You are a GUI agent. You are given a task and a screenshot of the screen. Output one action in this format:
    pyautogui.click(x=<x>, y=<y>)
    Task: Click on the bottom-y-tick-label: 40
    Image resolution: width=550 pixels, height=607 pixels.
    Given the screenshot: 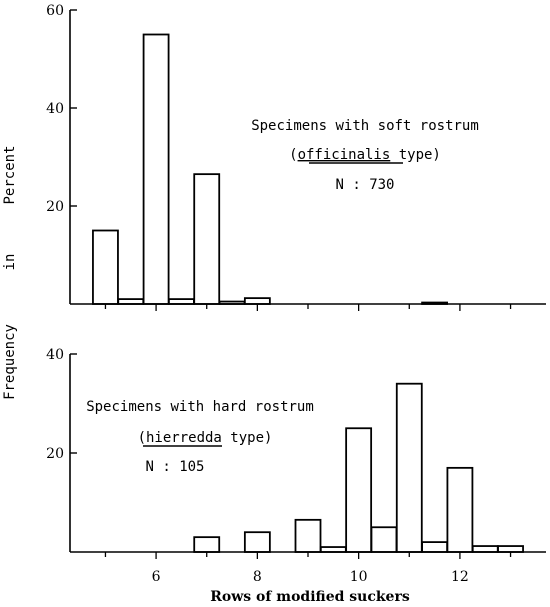 What is the action you would take?
    pyautogui.click(x=55, y=355)
    